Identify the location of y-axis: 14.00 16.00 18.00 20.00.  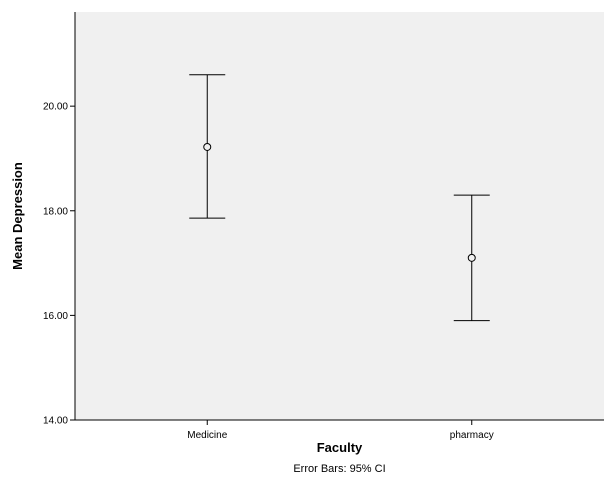
(59, 219).